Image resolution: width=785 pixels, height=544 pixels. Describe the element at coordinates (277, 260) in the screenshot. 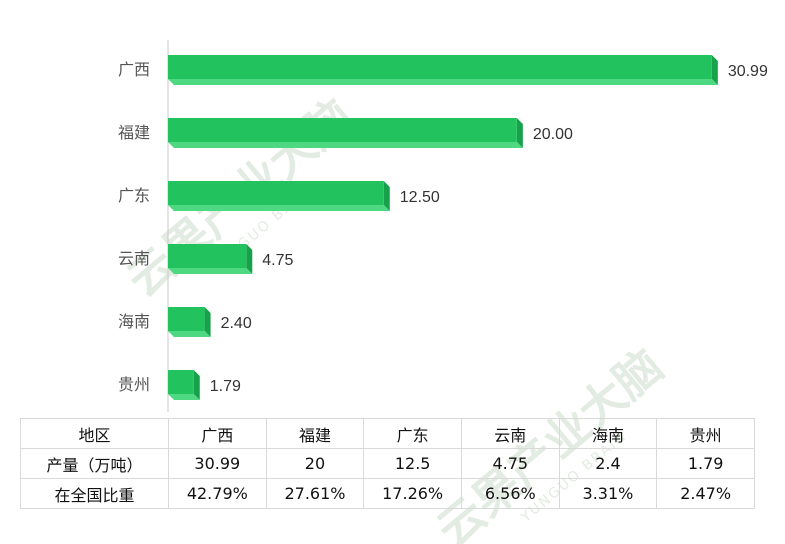

I see `value-label: 4.75` at that location.